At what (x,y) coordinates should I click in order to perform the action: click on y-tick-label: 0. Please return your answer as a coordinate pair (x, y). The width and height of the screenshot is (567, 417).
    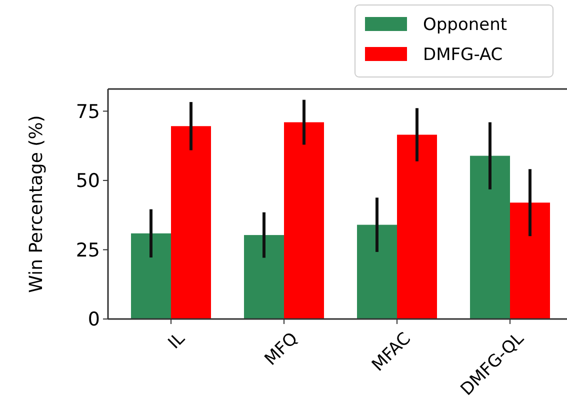
    Looking at the image, I should click on (94, 319).